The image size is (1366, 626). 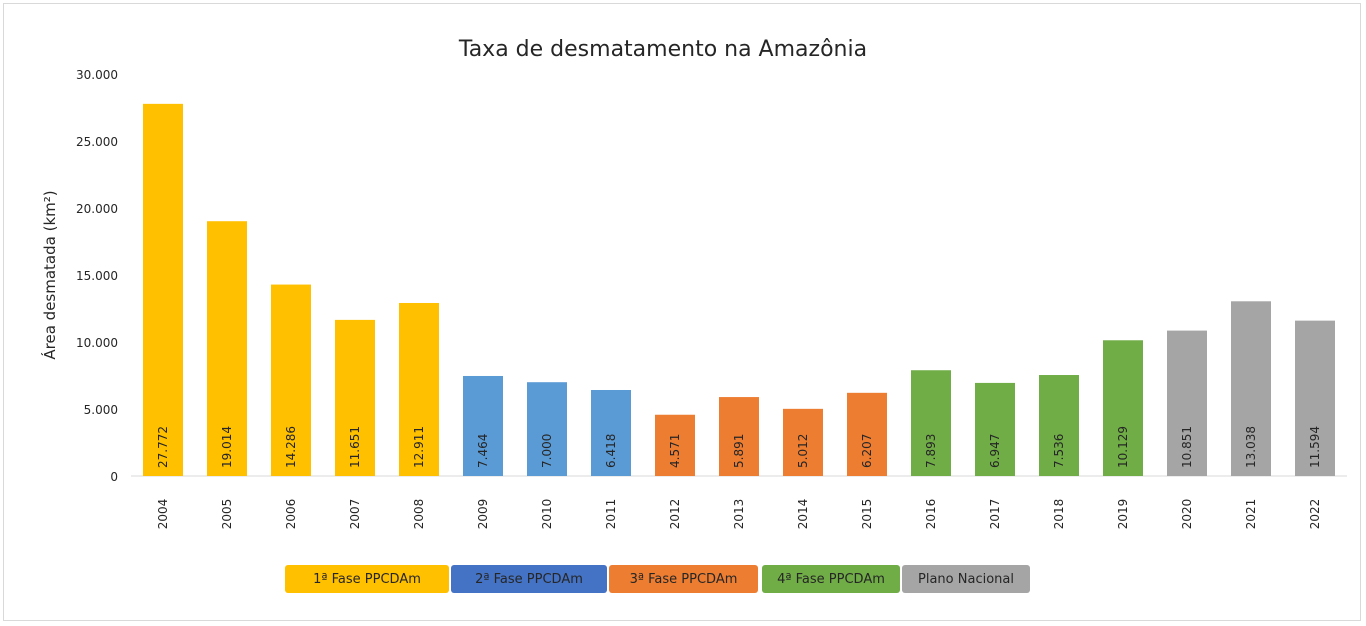 What do you see at coordinates (931, 423) in the screenshot?
I see `bar-2016` at bounding box center [931, 423].